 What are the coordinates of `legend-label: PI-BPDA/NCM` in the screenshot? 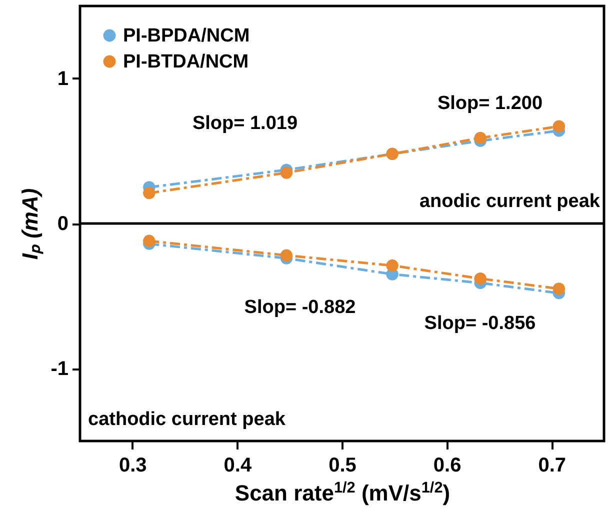 It's located at (186, 36).